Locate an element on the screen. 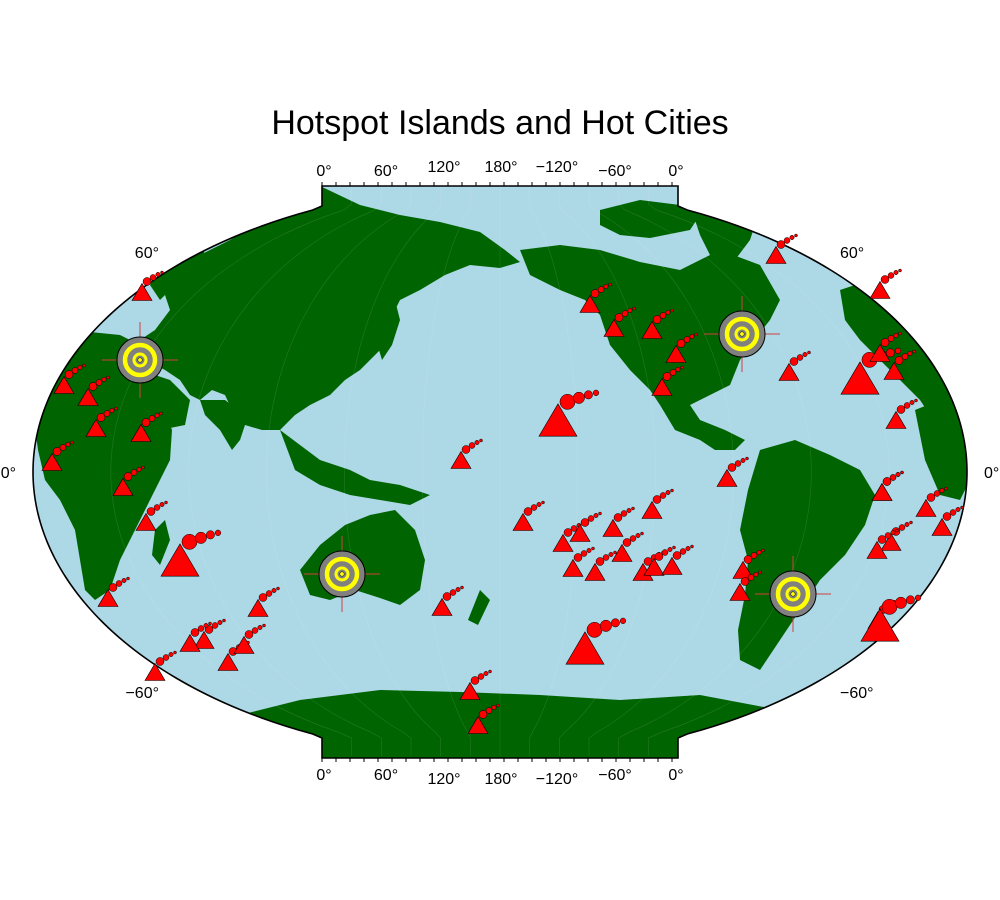 Image resolution: width=1000 pixels, height=900 pixels. hotspot-marker-foundation is located at coordinates (677, 559).